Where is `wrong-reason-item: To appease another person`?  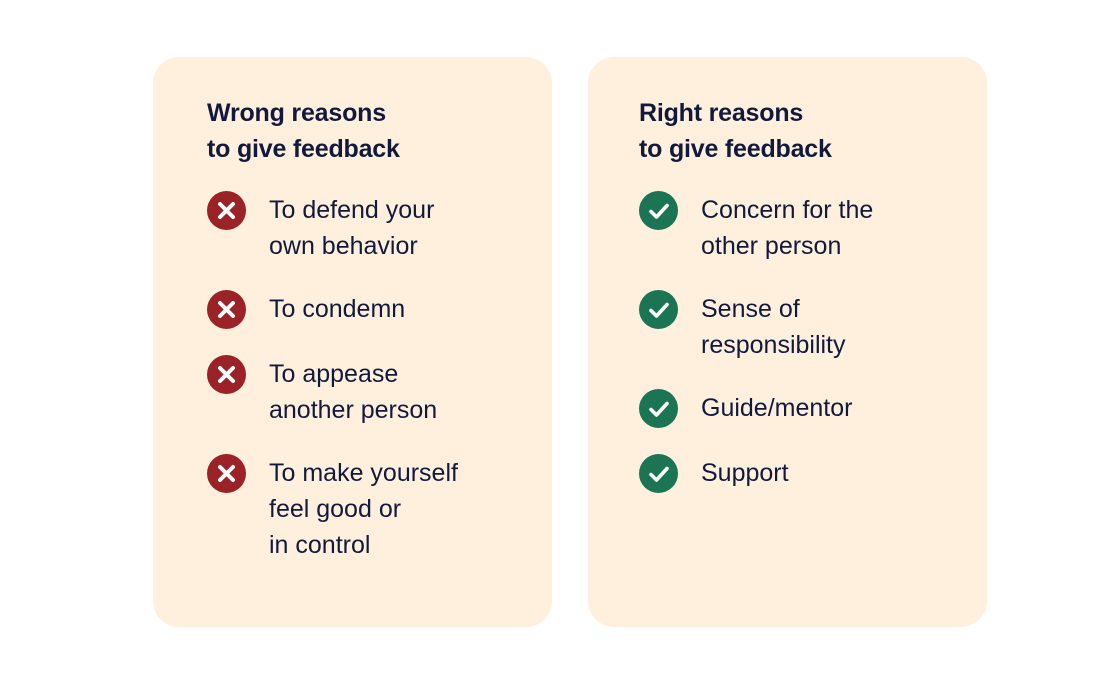 wrong-reason-item: To appease another person is located at coordinates (379, 391).